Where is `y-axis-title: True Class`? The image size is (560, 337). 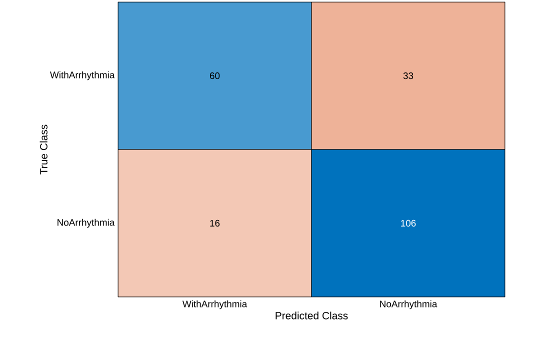
y-axis-title: True Class is located at coordinates (44, 149).